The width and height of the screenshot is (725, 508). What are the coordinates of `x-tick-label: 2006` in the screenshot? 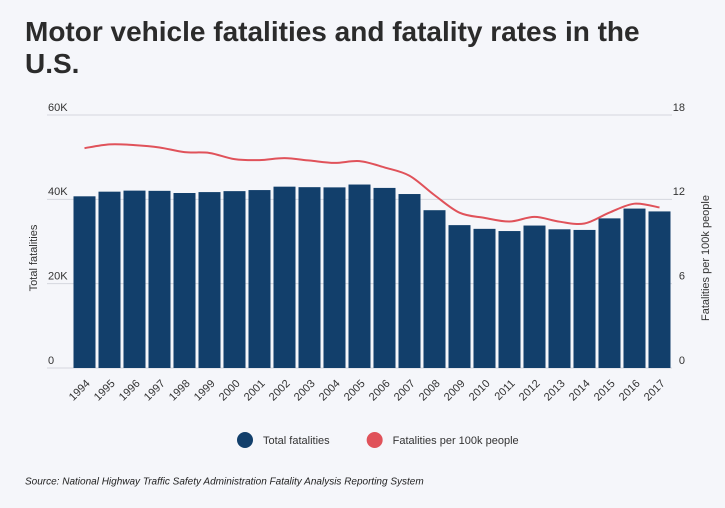 It's located at (380, 391).